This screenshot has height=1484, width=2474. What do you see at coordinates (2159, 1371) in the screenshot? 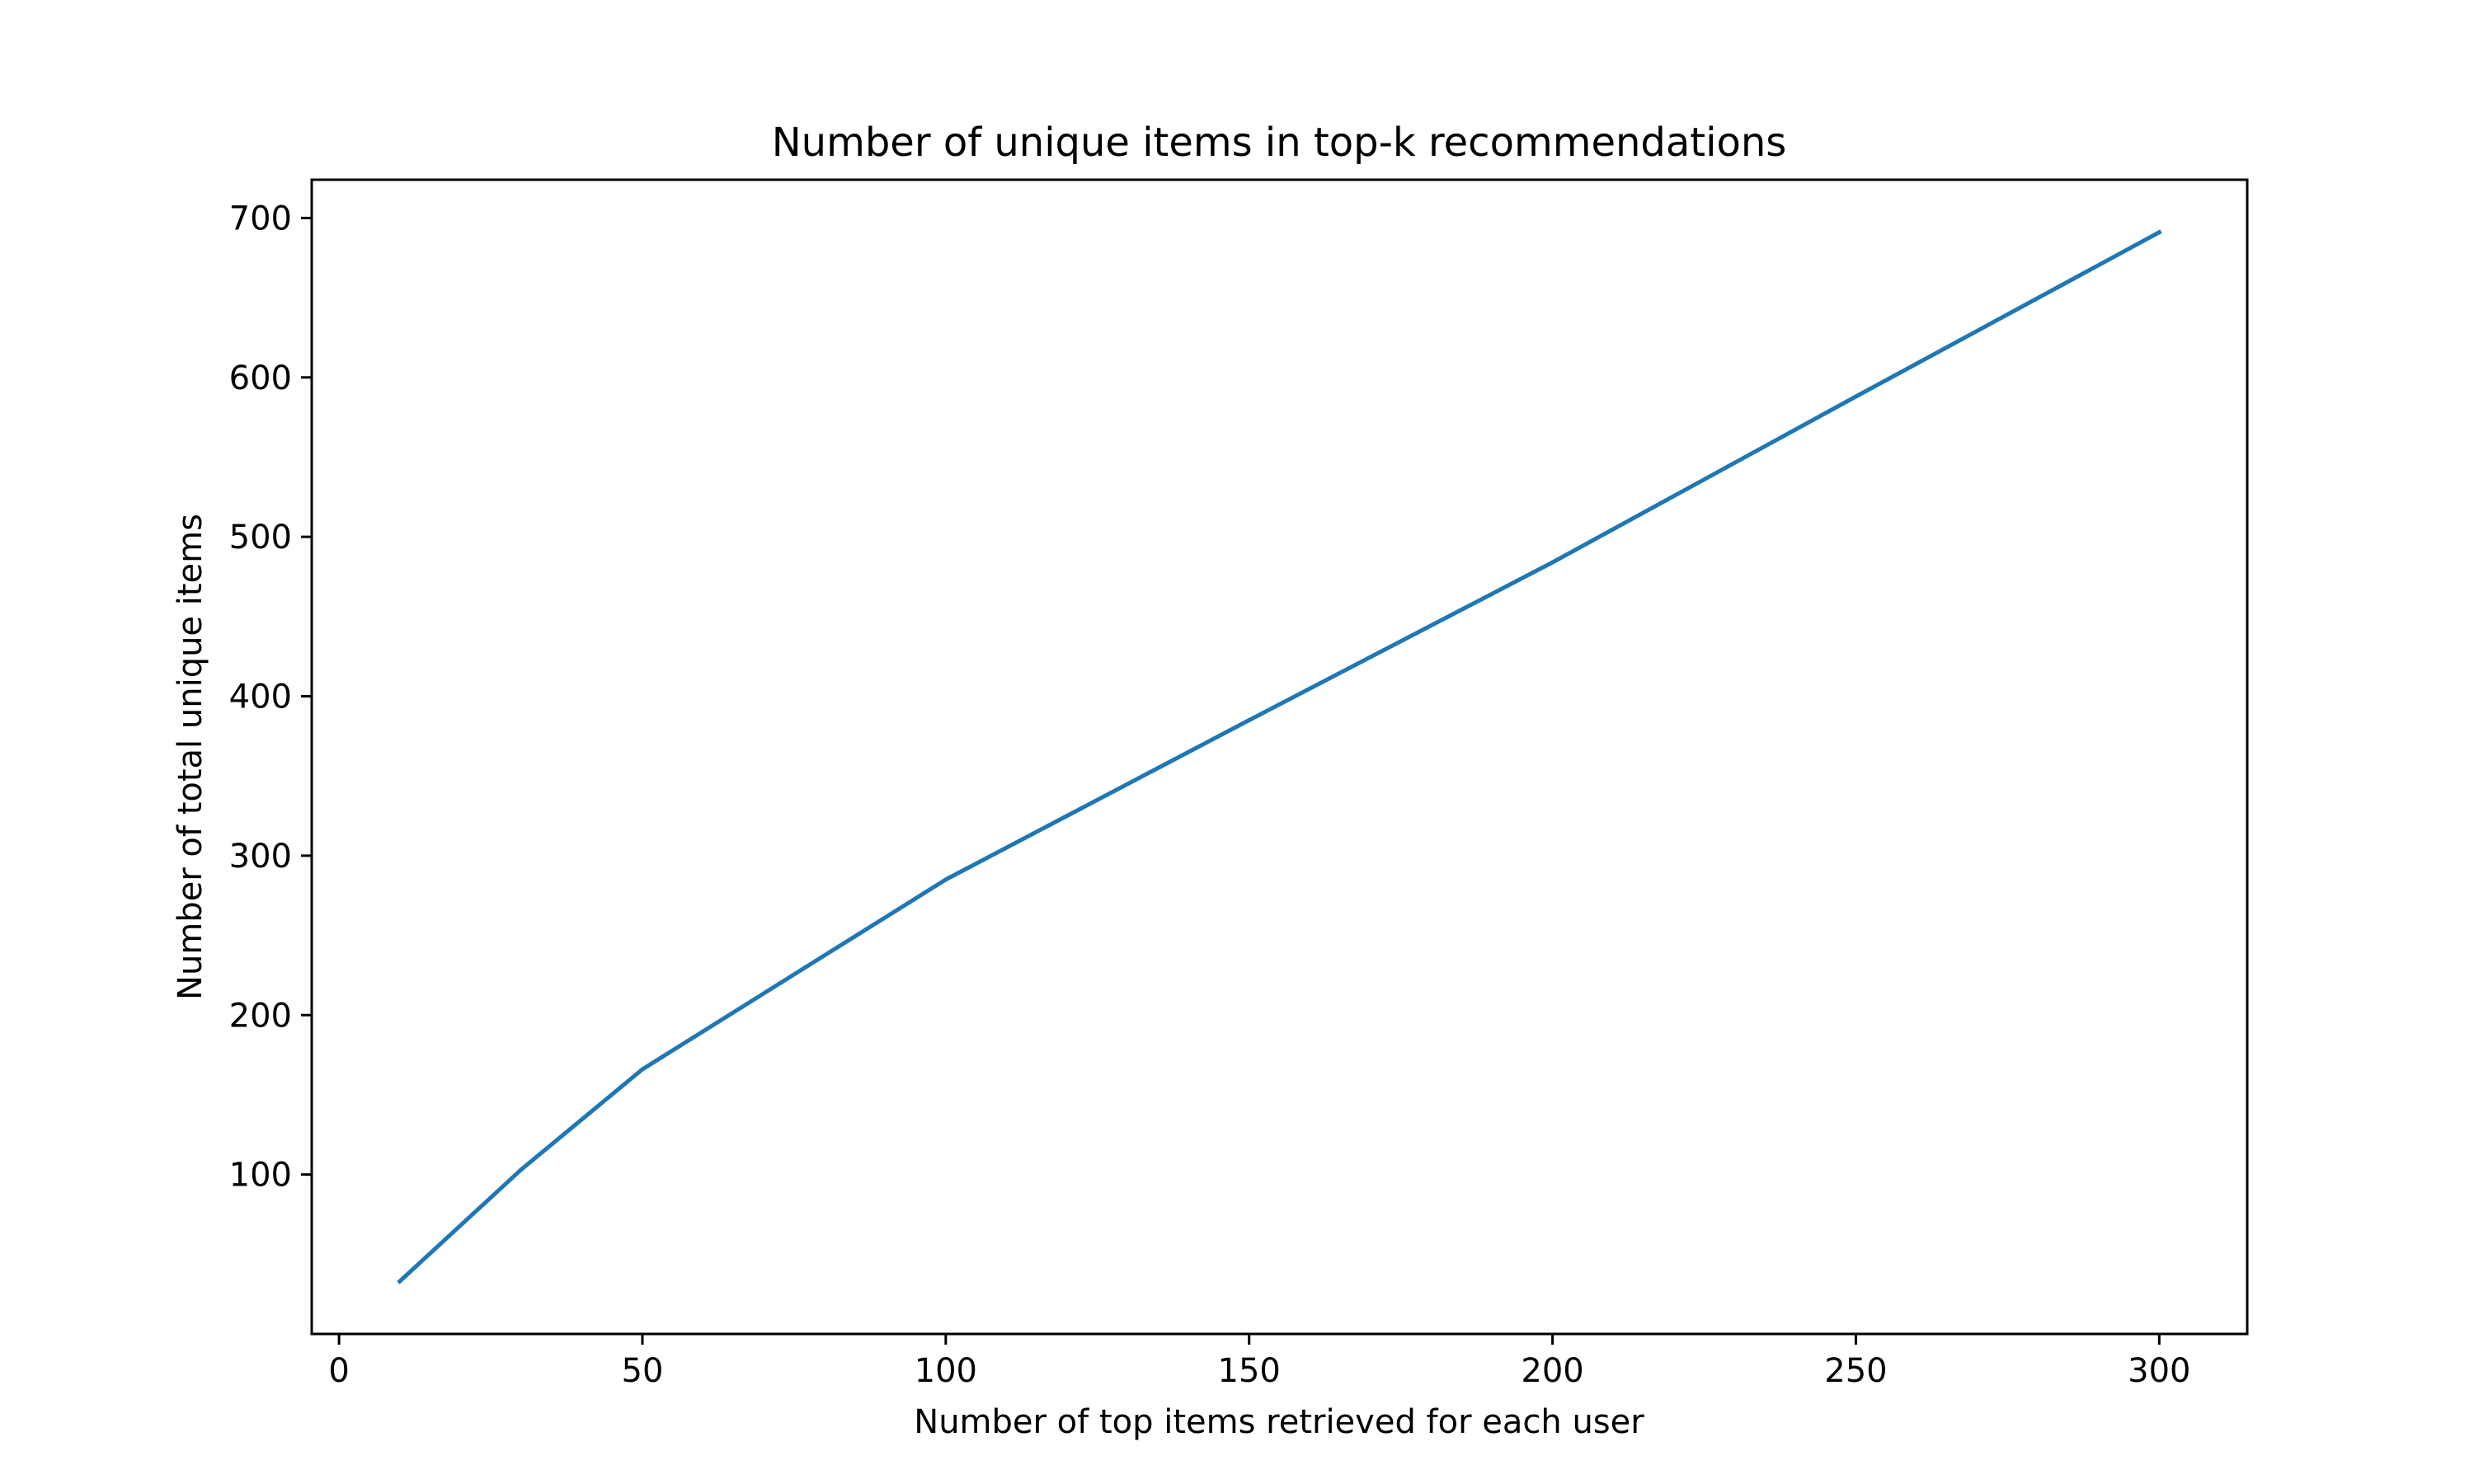
I see `x-tick-label: 300` at bounding box center [2159, 1371].